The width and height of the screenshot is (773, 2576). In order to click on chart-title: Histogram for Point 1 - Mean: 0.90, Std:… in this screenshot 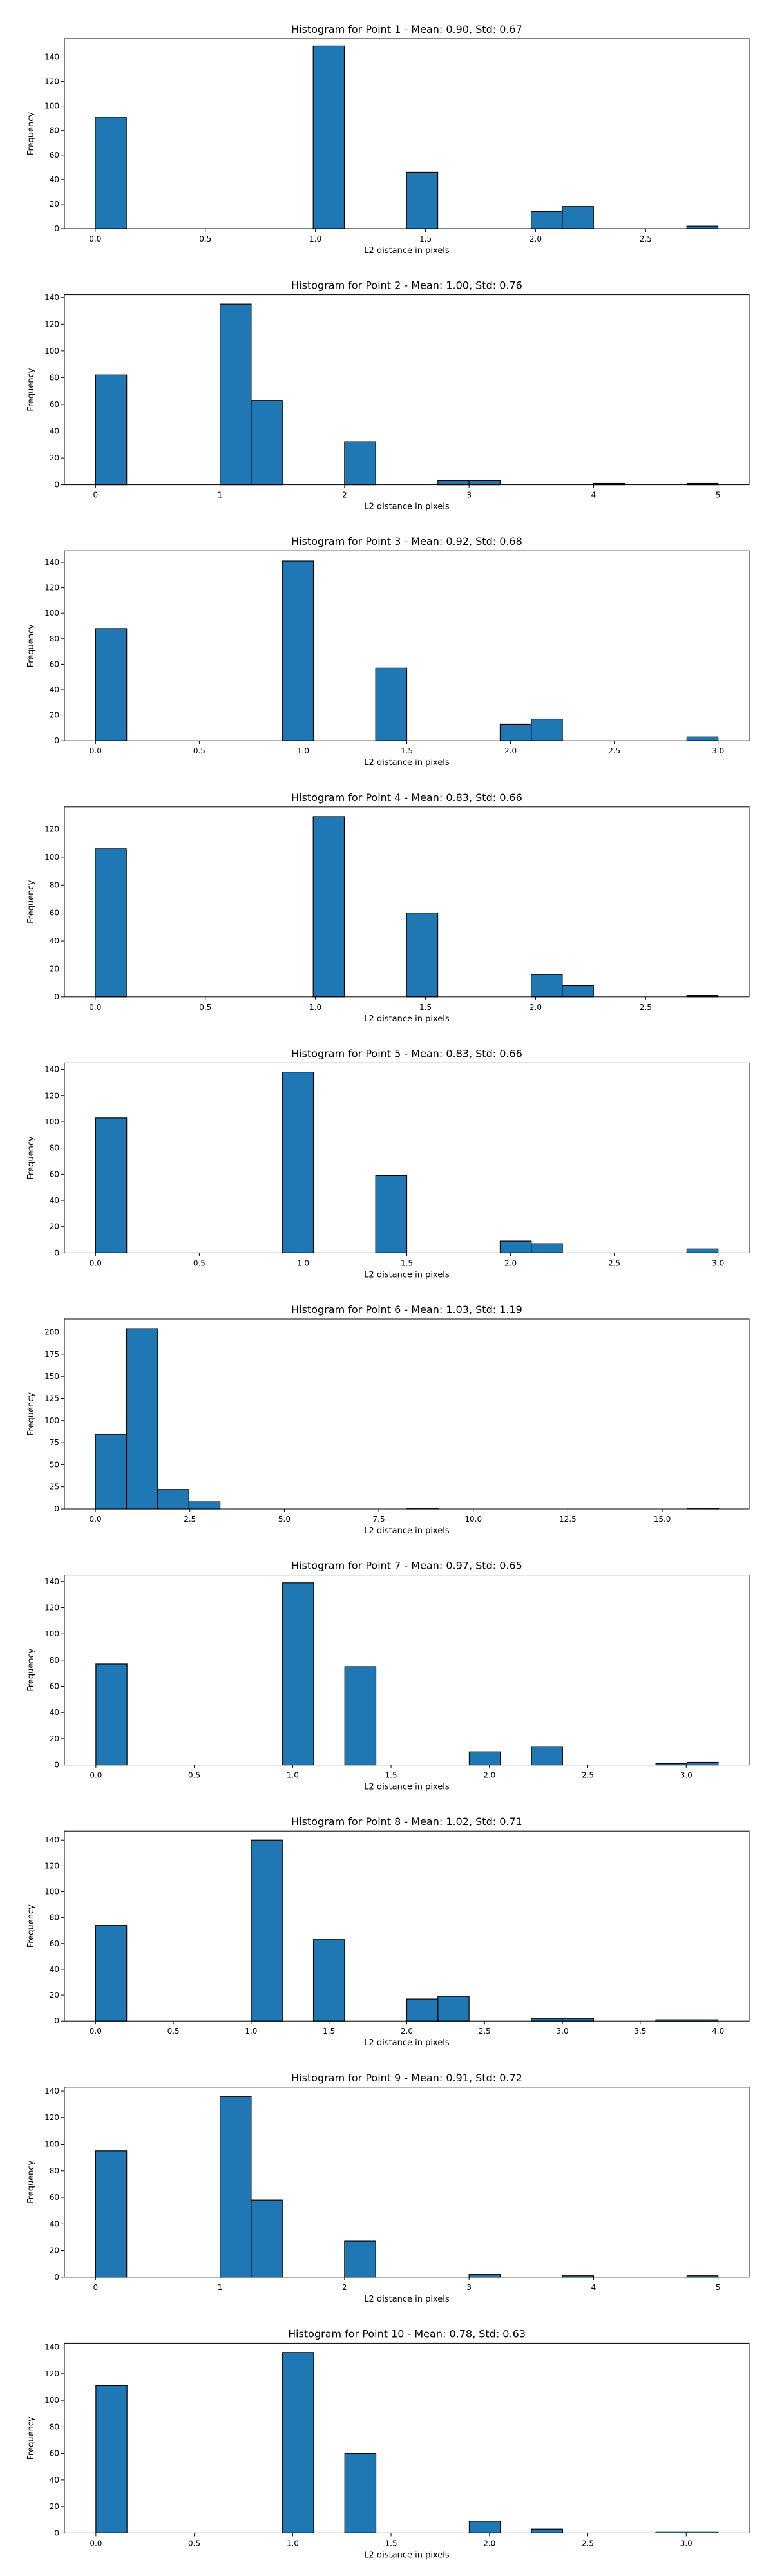, I will do `click(406, 29)`.